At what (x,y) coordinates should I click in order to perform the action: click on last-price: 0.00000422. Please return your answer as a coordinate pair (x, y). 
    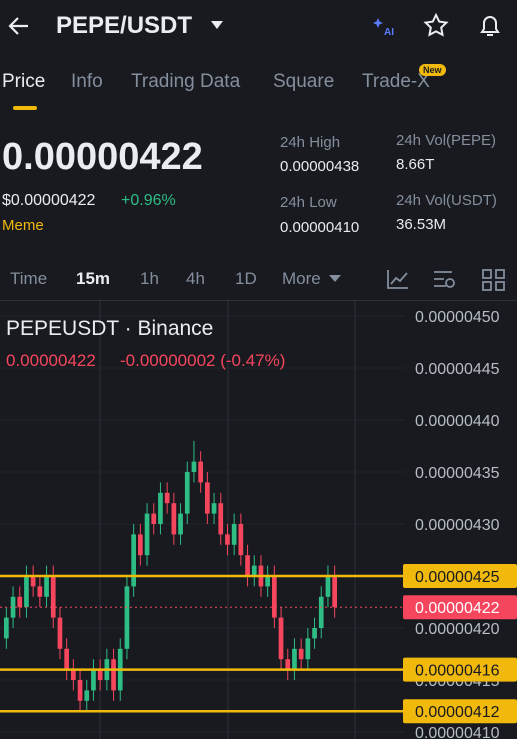
    Looking at the image, I should click on (102, 157).